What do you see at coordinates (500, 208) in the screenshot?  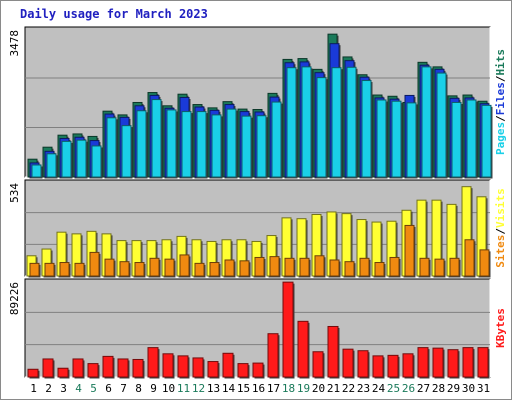 I see `legend-item: Visits` at bounding box center [500, 208].